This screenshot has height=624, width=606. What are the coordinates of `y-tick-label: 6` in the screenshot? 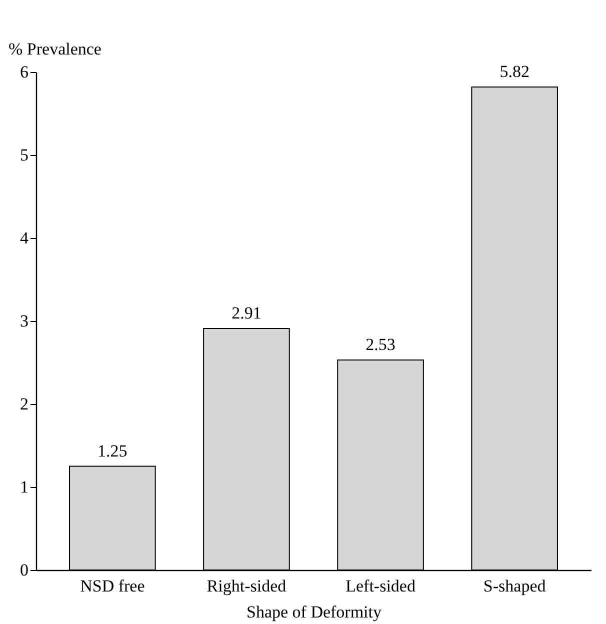 It's located at (24, 72).